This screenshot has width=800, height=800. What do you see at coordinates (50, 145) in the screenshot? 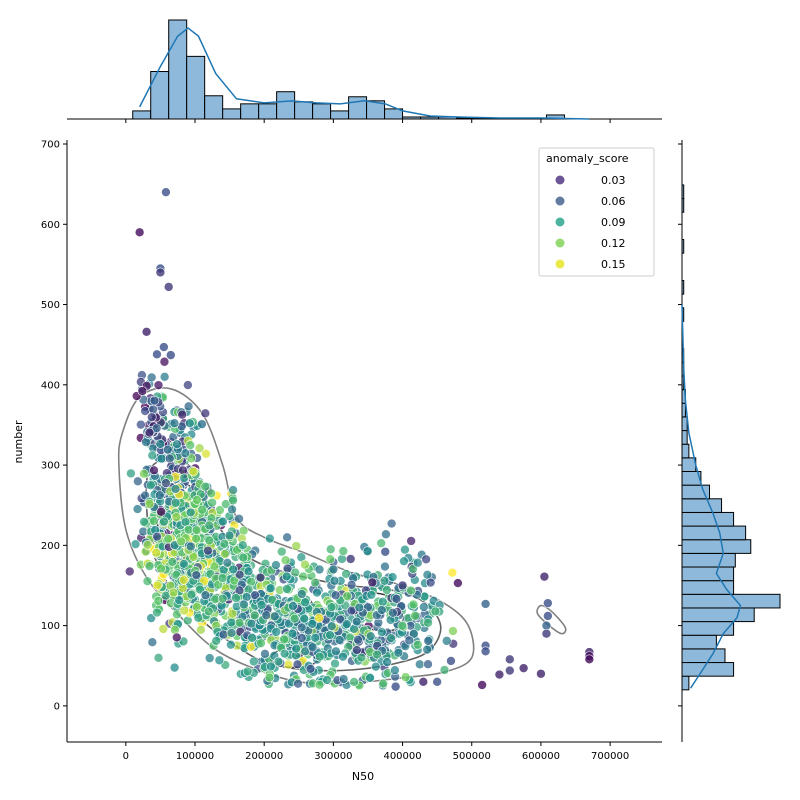
I see `y-tick-label: 700` at bounding box center [50, 145].